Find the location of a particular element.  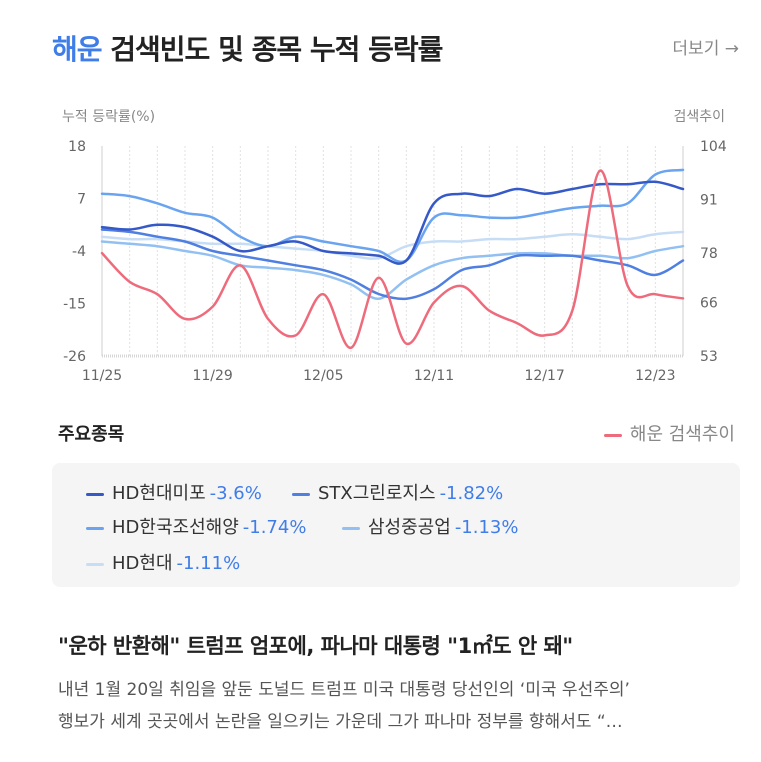

search-legend: 해운 검색추이 is located at coordinates (669, 433).